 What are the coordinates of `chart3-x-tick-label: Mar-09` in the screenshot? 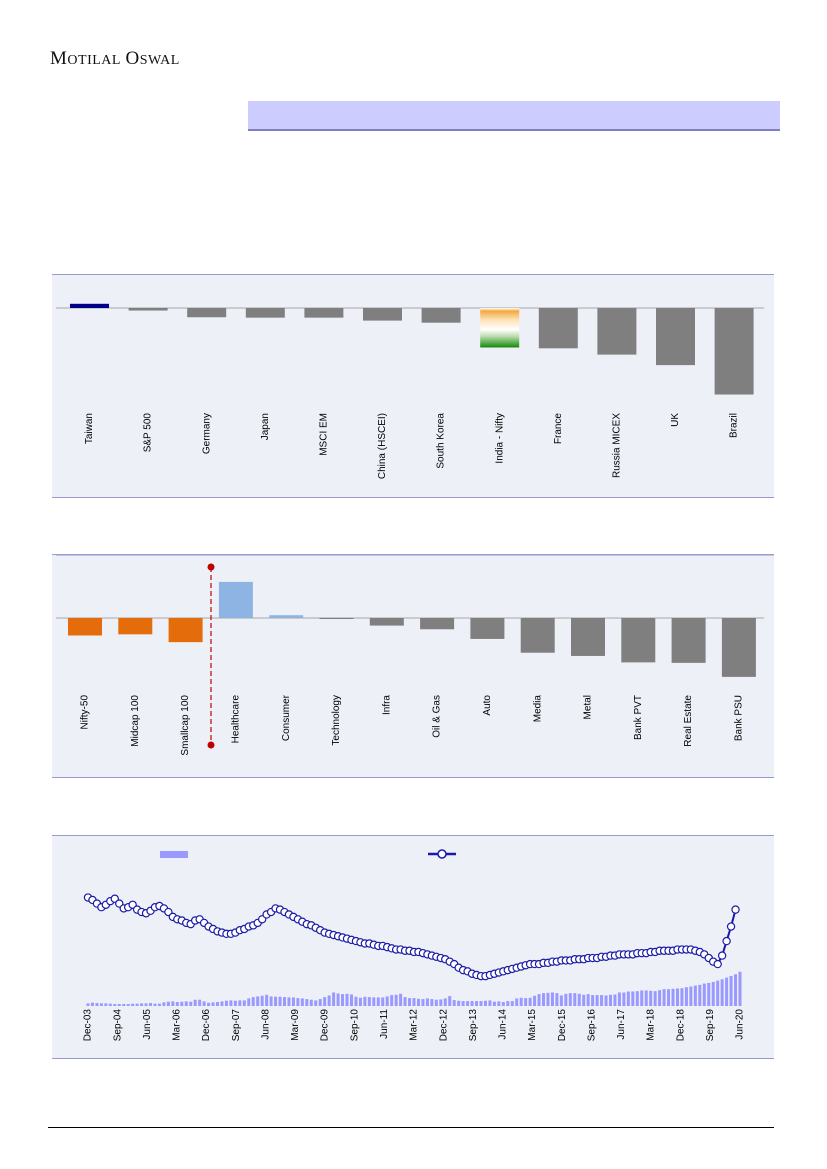 It's located at (295, 1025).